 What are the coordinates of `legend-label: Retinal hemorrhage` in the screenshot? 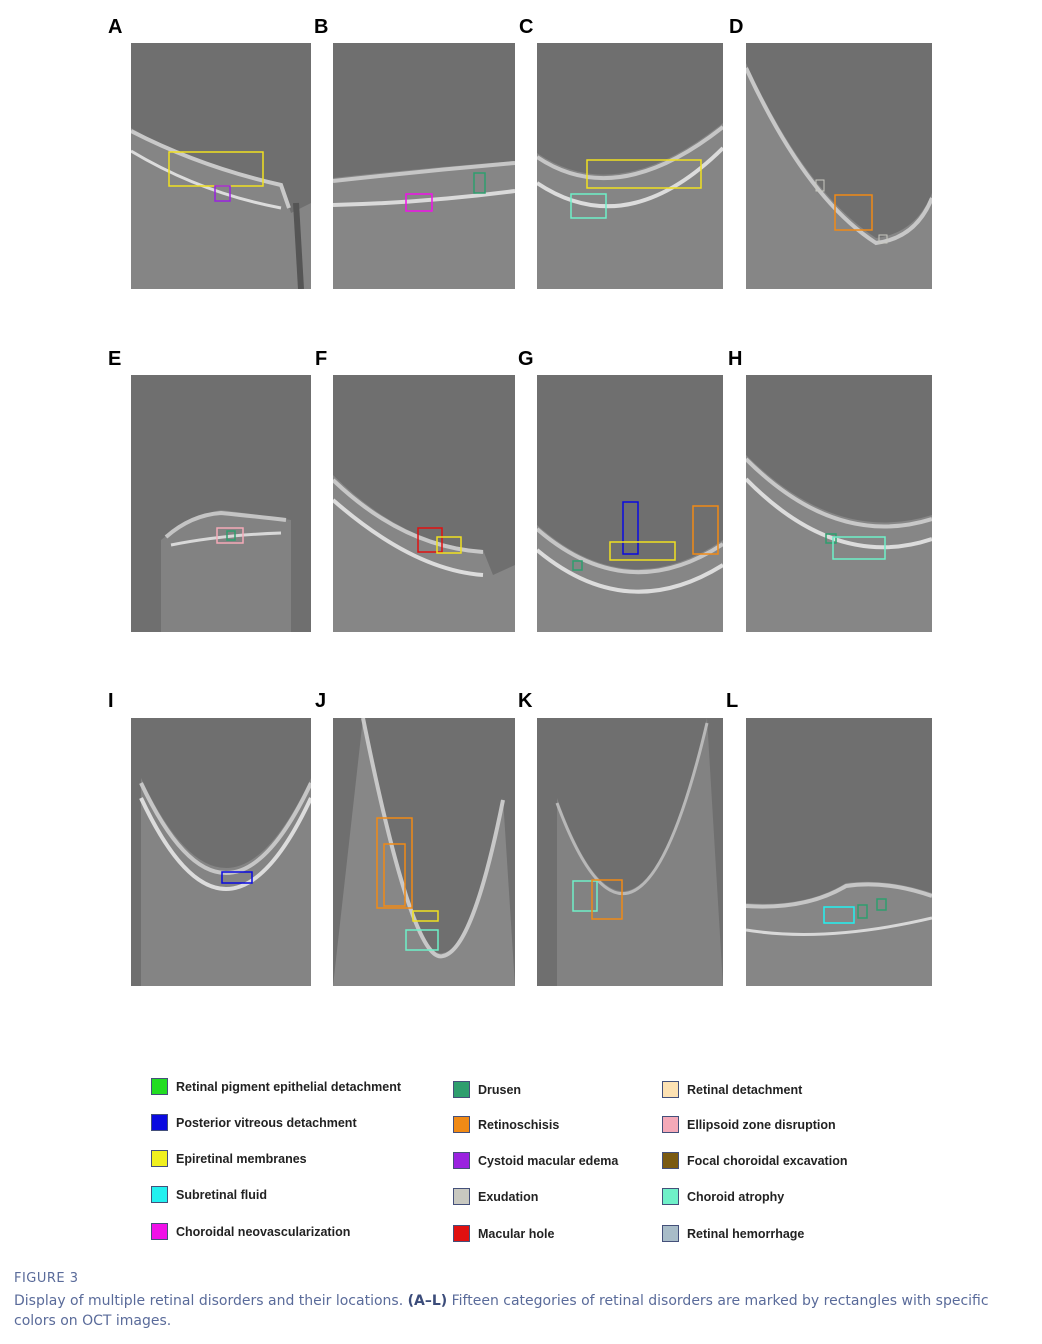 It's located at (746, 1233).